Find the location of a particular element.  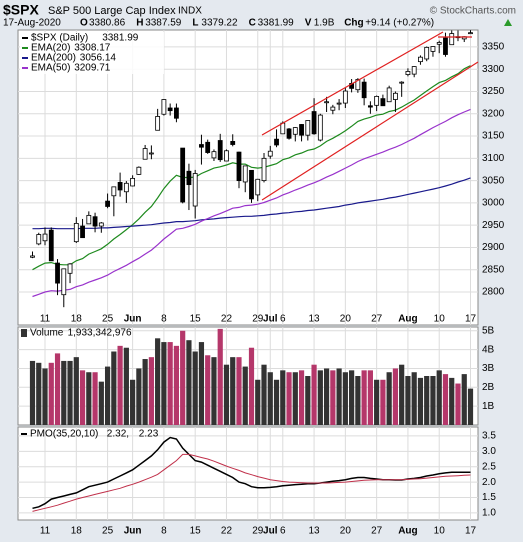

header-label: V is located at coordinates (308, 23).